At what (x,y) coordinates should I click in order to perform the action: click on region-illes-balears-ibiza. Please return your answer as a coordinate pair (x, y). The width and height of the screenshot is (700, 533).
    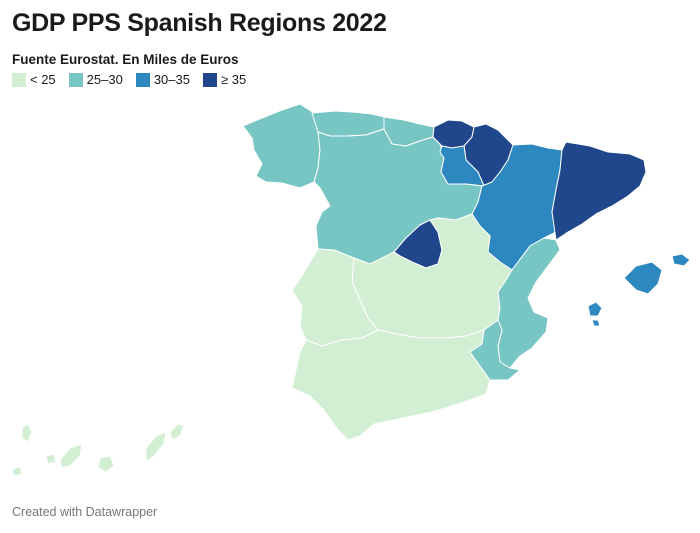
    Looking at the image, I should click on (595, 309).